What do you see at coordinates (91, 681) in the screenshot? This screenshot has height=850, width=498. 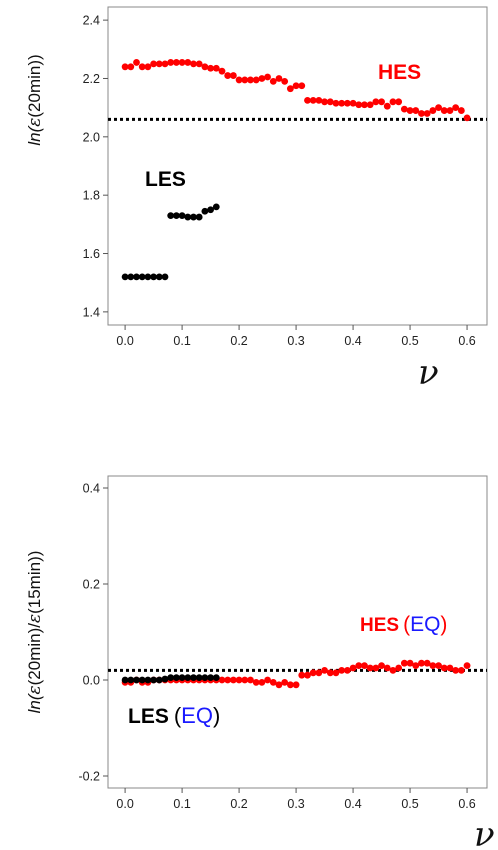 I see `y-tick-label: 0.0` at bounding box center [91, 681].